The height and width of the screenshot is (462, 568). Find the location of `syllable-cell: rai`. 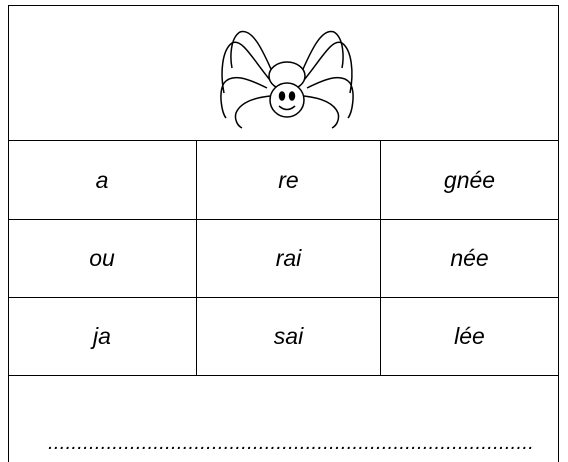

syllable-cell: rai is located at coordinates (288, 258).